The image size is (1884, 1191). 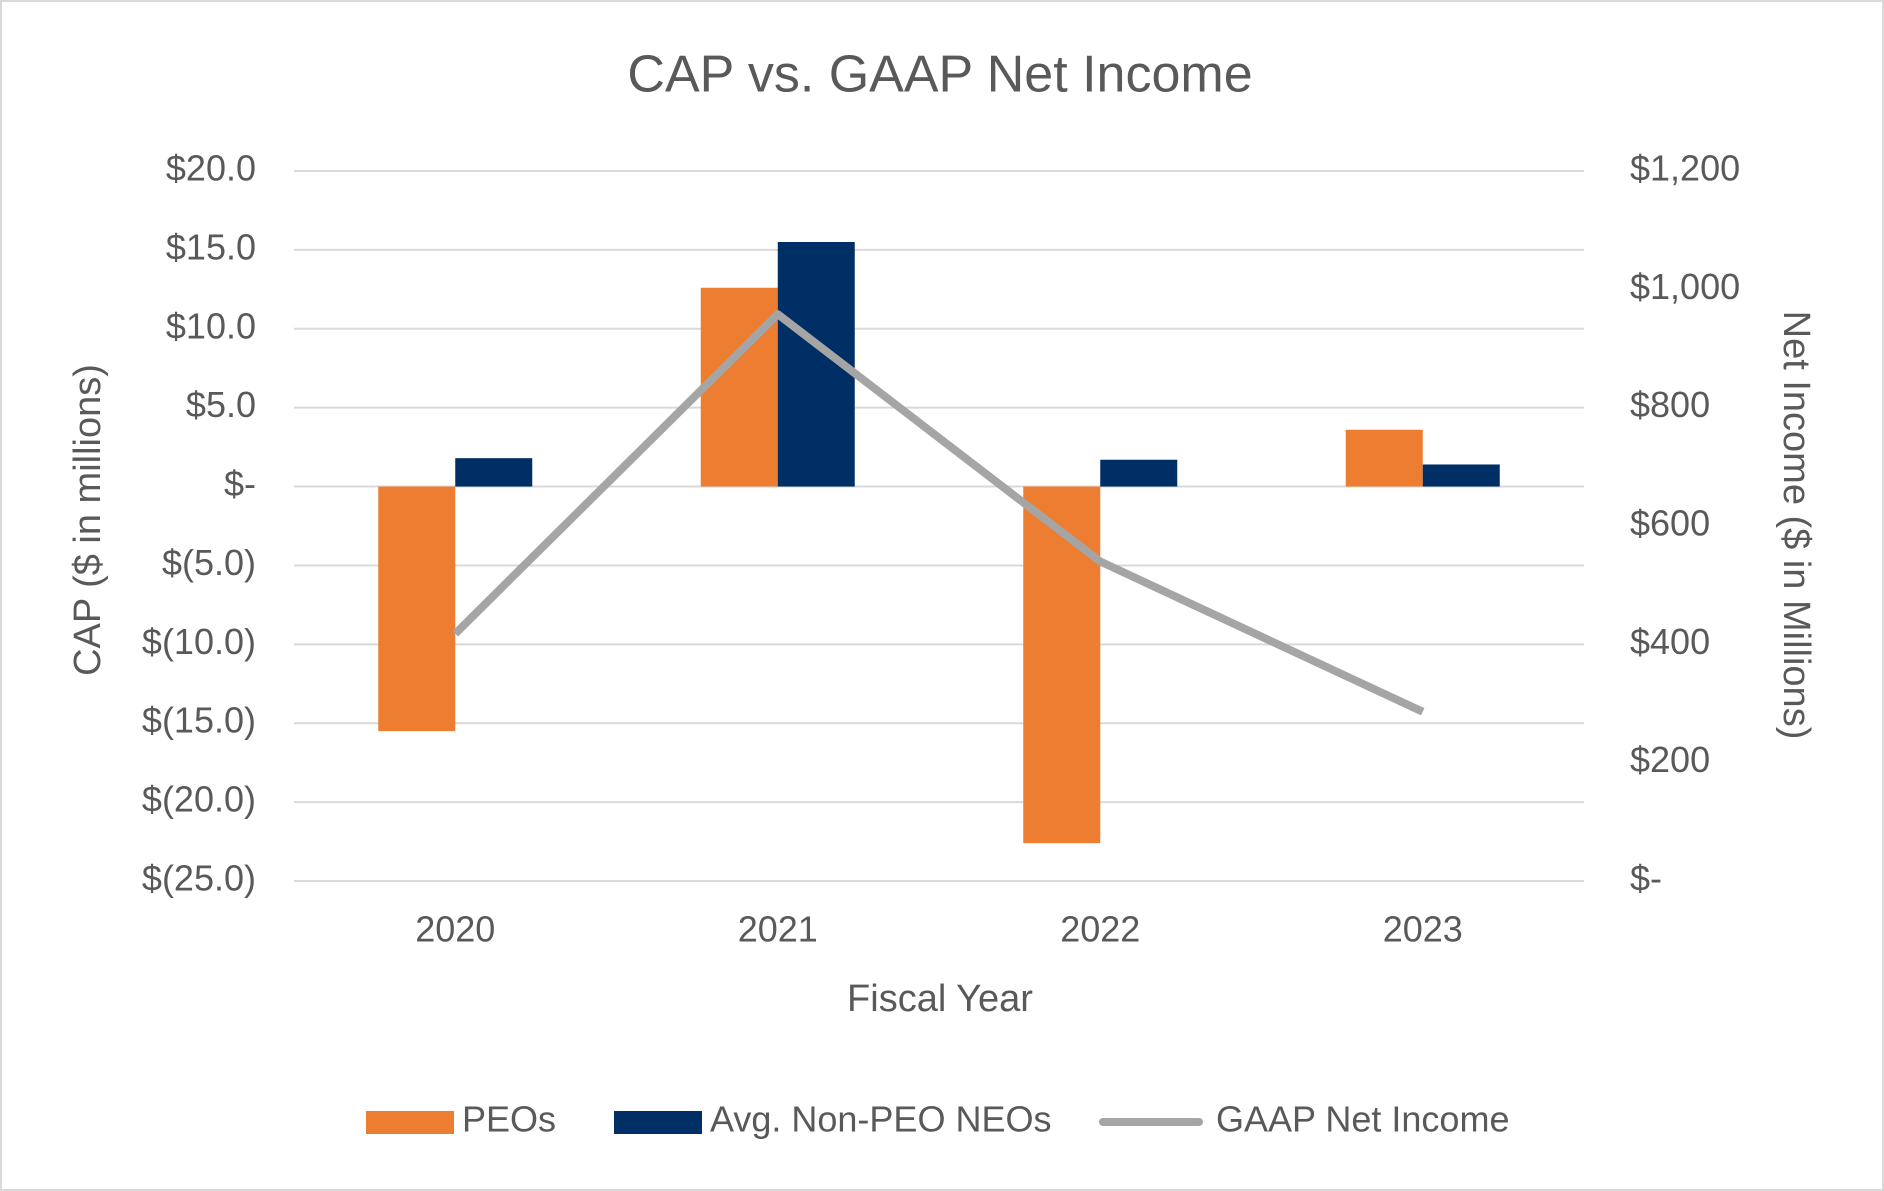 What do you see at coordinates (199, 720) in the screenshot?
I see `y-tick-label: $(15.0)` at bounding box center [199, 720].